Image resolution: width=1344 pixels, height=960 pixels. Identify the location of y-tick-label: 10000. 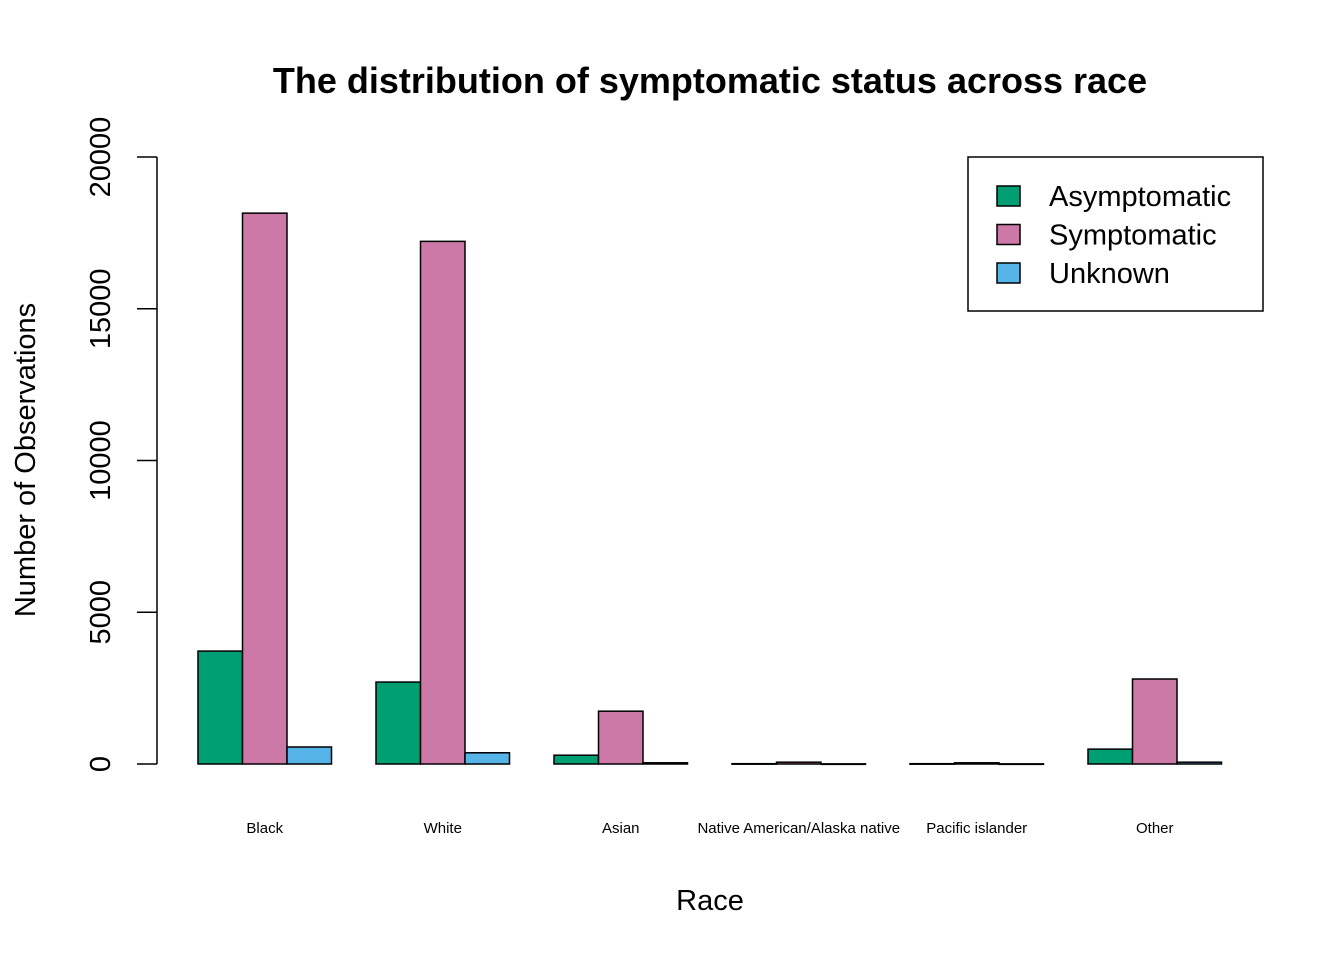
(101, 460).